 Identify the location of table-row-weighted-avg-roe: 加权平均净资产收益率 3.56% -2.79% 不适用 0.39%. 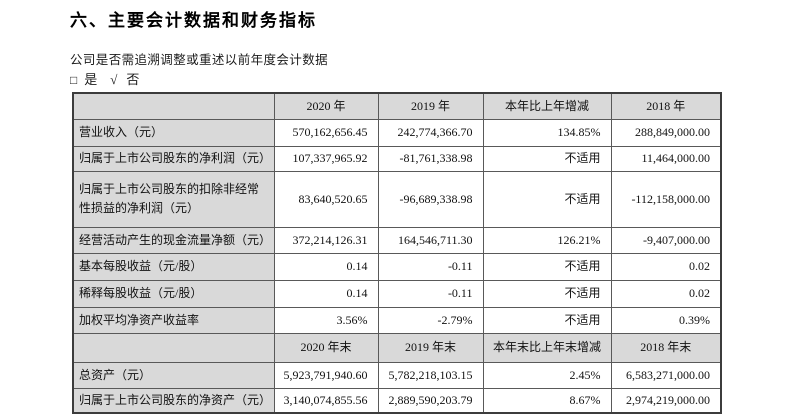
(397, 320).